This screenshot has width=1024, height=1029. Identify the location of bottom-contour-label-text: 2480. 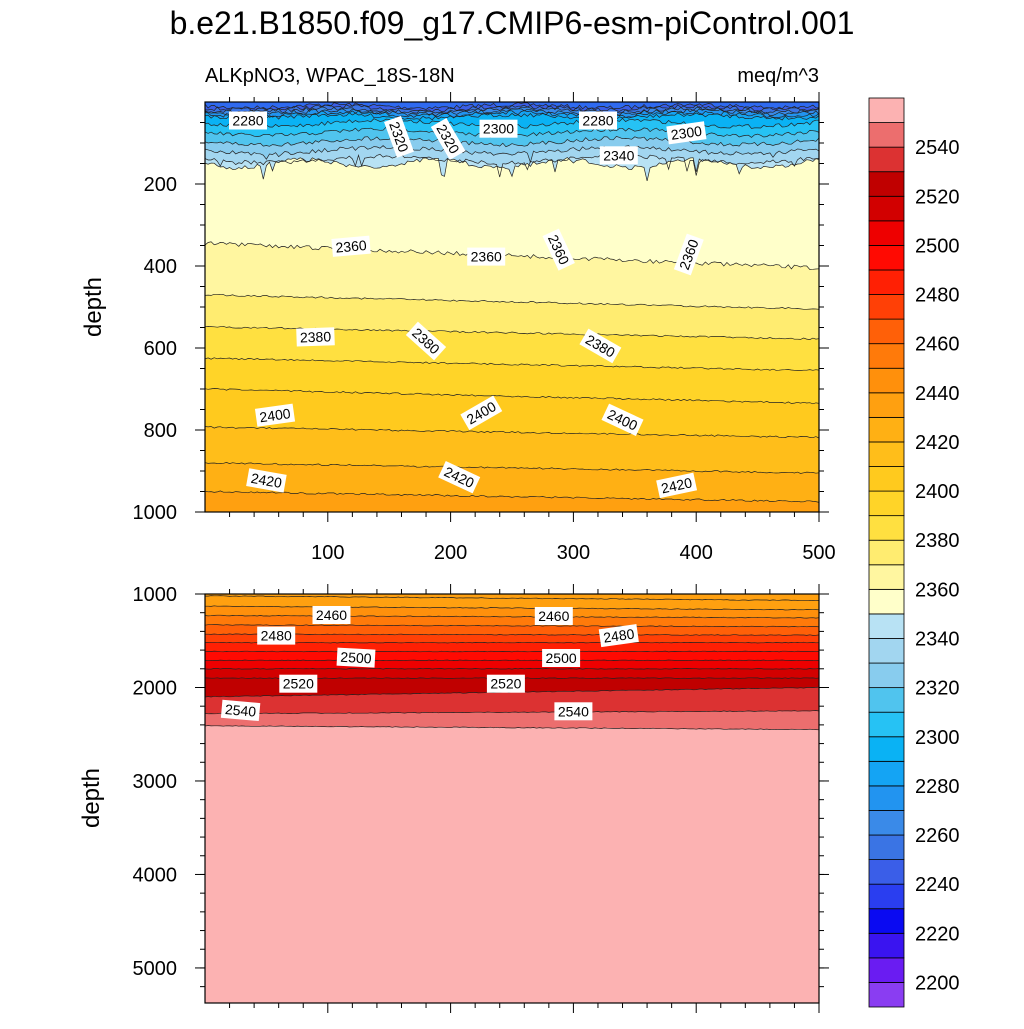
(276, 636).